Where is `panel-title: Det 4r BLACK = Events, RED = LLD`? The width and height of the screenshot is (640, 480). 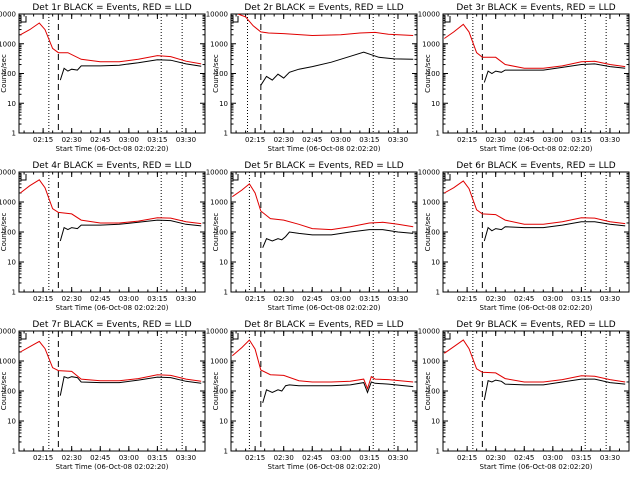 panel-title: Det 4r BLACK = Events, RED = LLD is located at coordinates (111, 166).